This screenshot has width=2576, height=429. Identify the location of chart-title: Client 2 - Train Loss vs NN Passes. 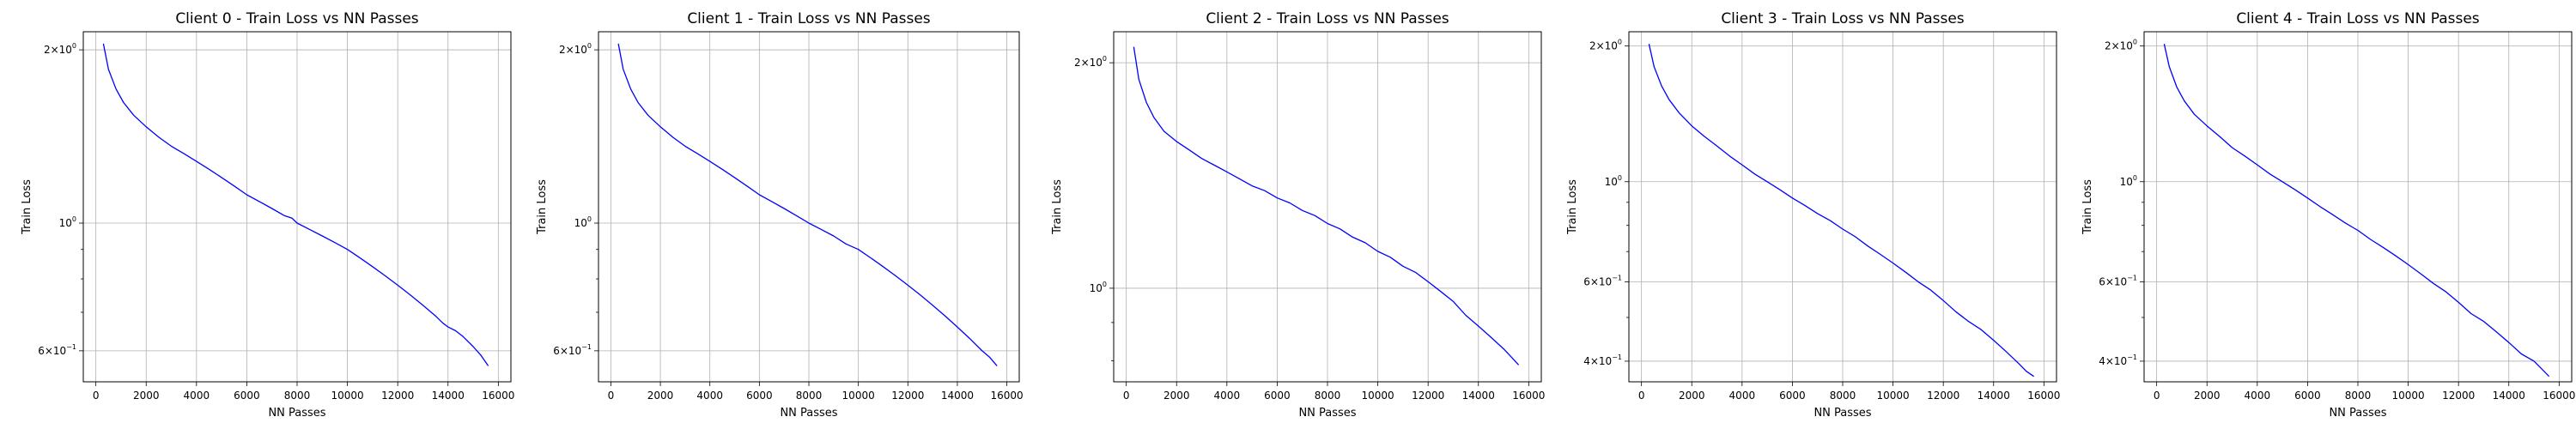
(1327, 19).